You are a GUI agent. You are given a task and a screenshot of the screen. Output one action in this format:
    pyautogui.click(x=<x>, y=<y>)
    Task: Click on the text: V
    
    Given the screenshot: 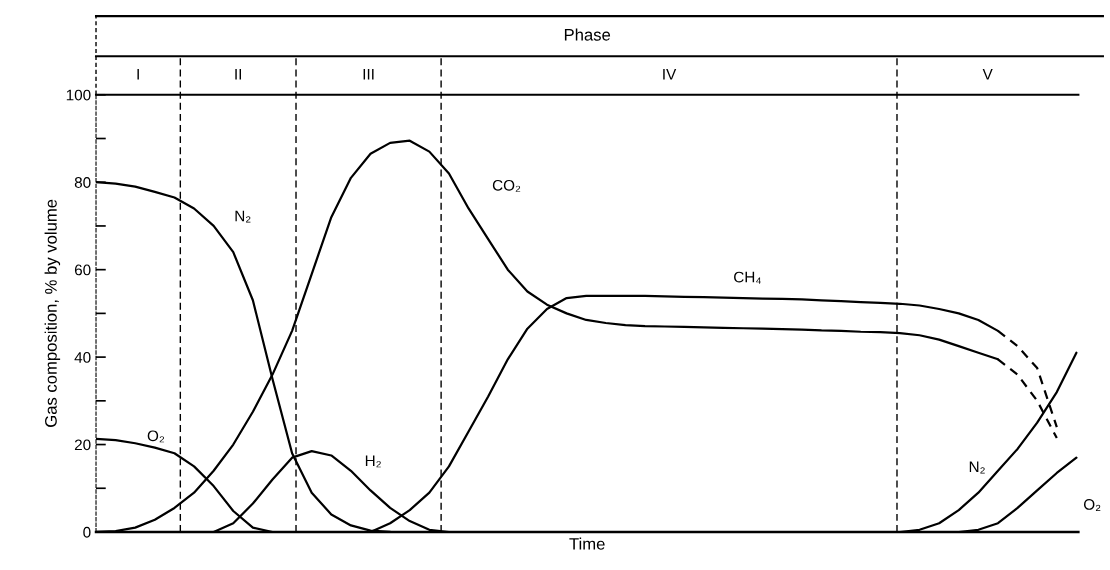 What is the action you would take?
    pyautogui.click(x=987, y=74)
    